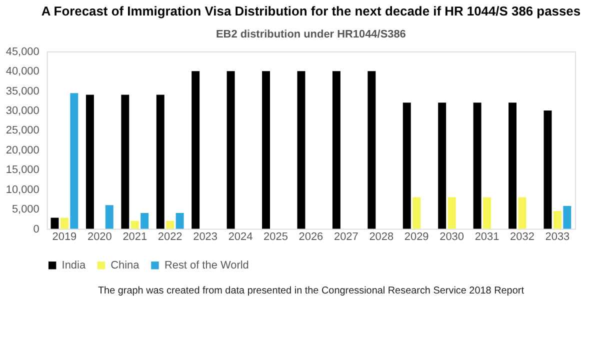  What do you see at coordinates (557, 237) in the screenshot?
I see `x-tick-label: 2033` at bounding box center [557, 237].